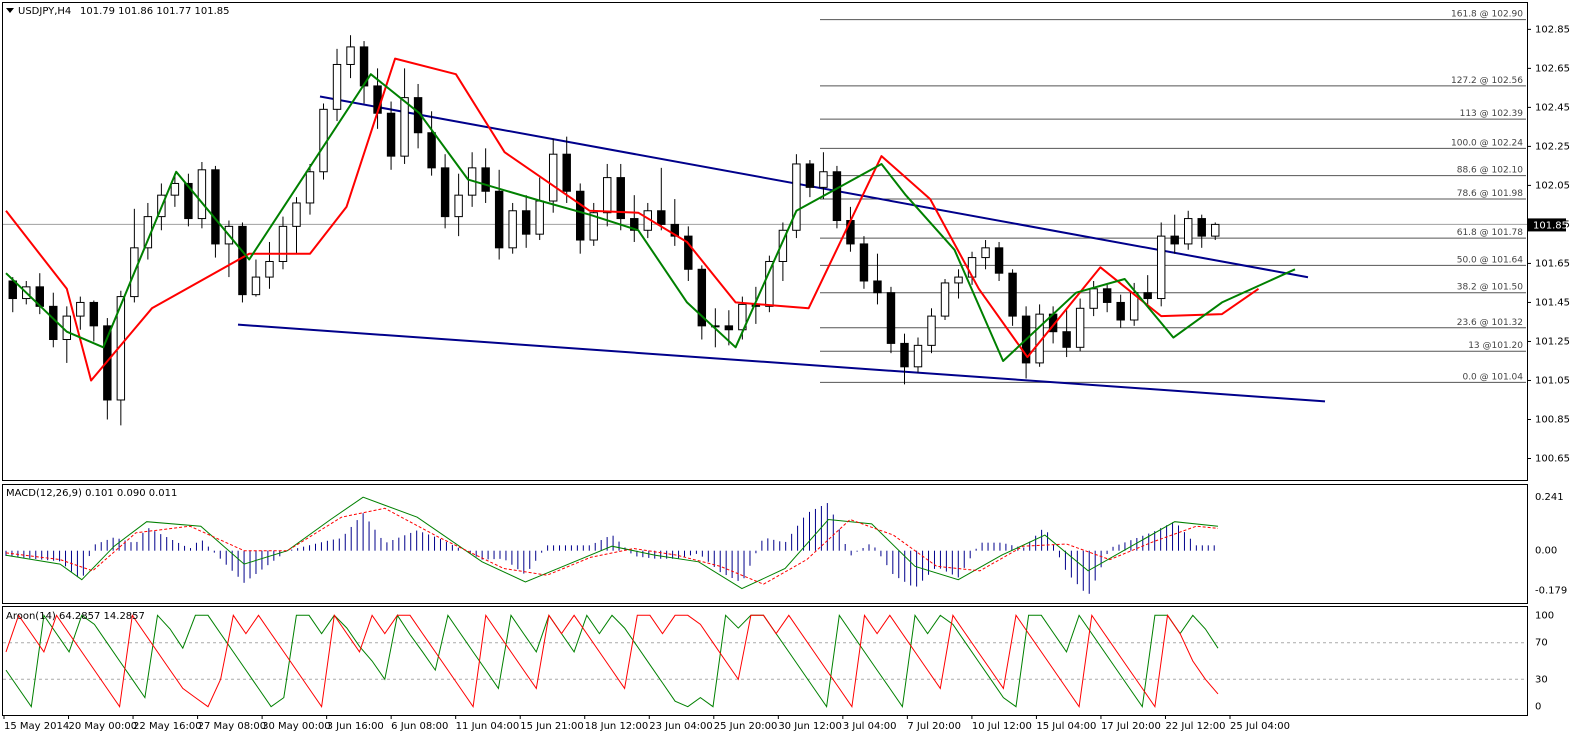  What do you see at coordinates (1552, 29) in the screenshot?
I see `price-tick-label: 102.85` at bounding box center [1552, 29].